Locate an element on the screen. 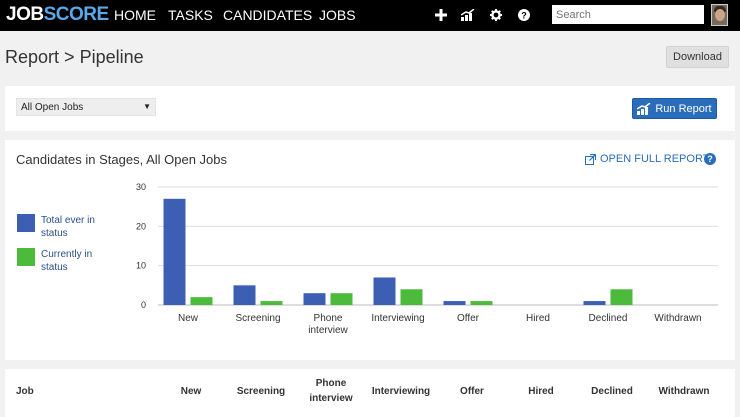 This screenshot has width=740, height=417. plus-icon is located at coordinates (441, 15).